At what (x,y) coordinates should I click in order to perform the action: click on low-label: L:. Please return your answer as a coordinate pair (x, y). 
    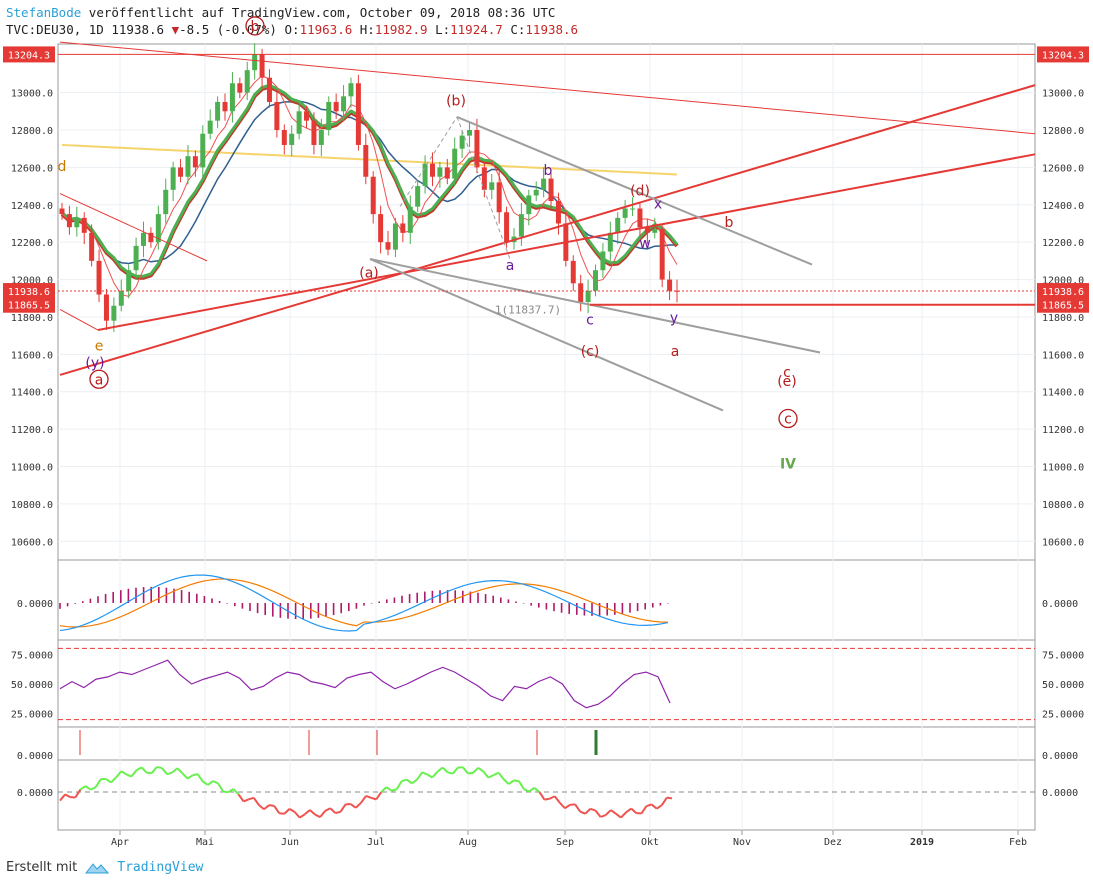
    Looking at the image, I should click on (443, 29).